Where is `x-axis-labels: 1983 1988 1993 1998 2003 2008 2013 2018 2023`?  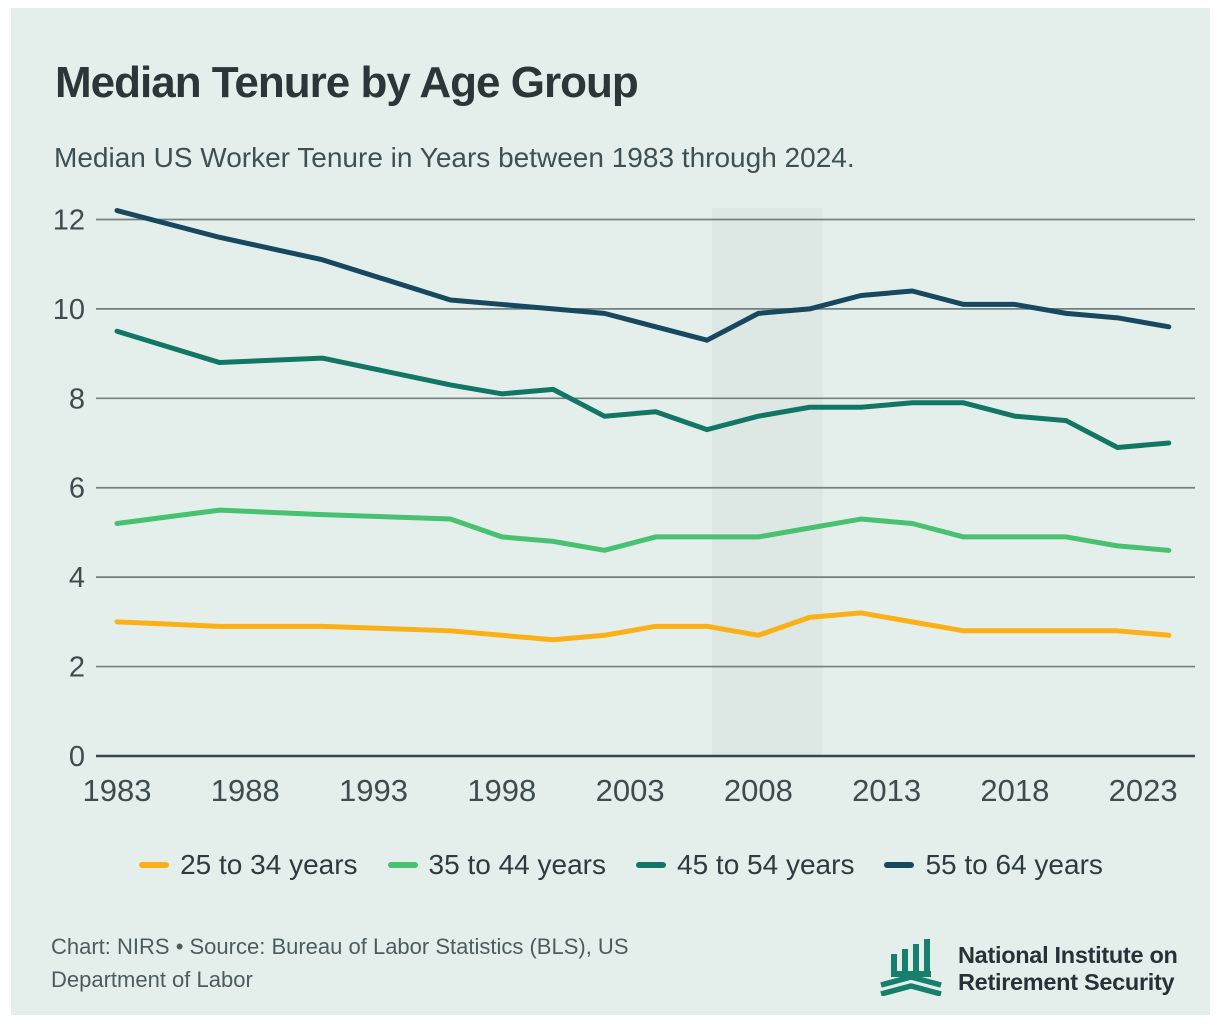
x-axis-labels: 1983 1988 1993 1998 2003 2008 2013 2018 2023 is located at coordinates (630, 790).